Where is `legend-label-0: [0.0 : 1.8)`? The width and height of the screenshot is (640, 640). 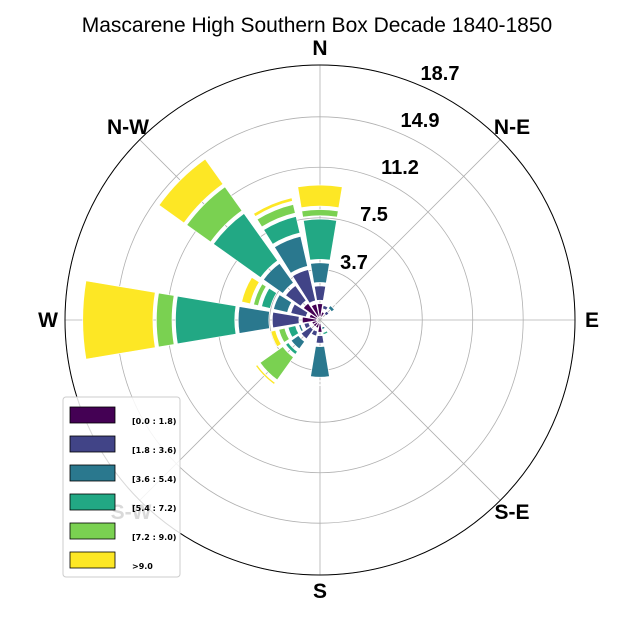
legend-label-0: [0.0 : 1.8) is located at coordinates (154, 421).